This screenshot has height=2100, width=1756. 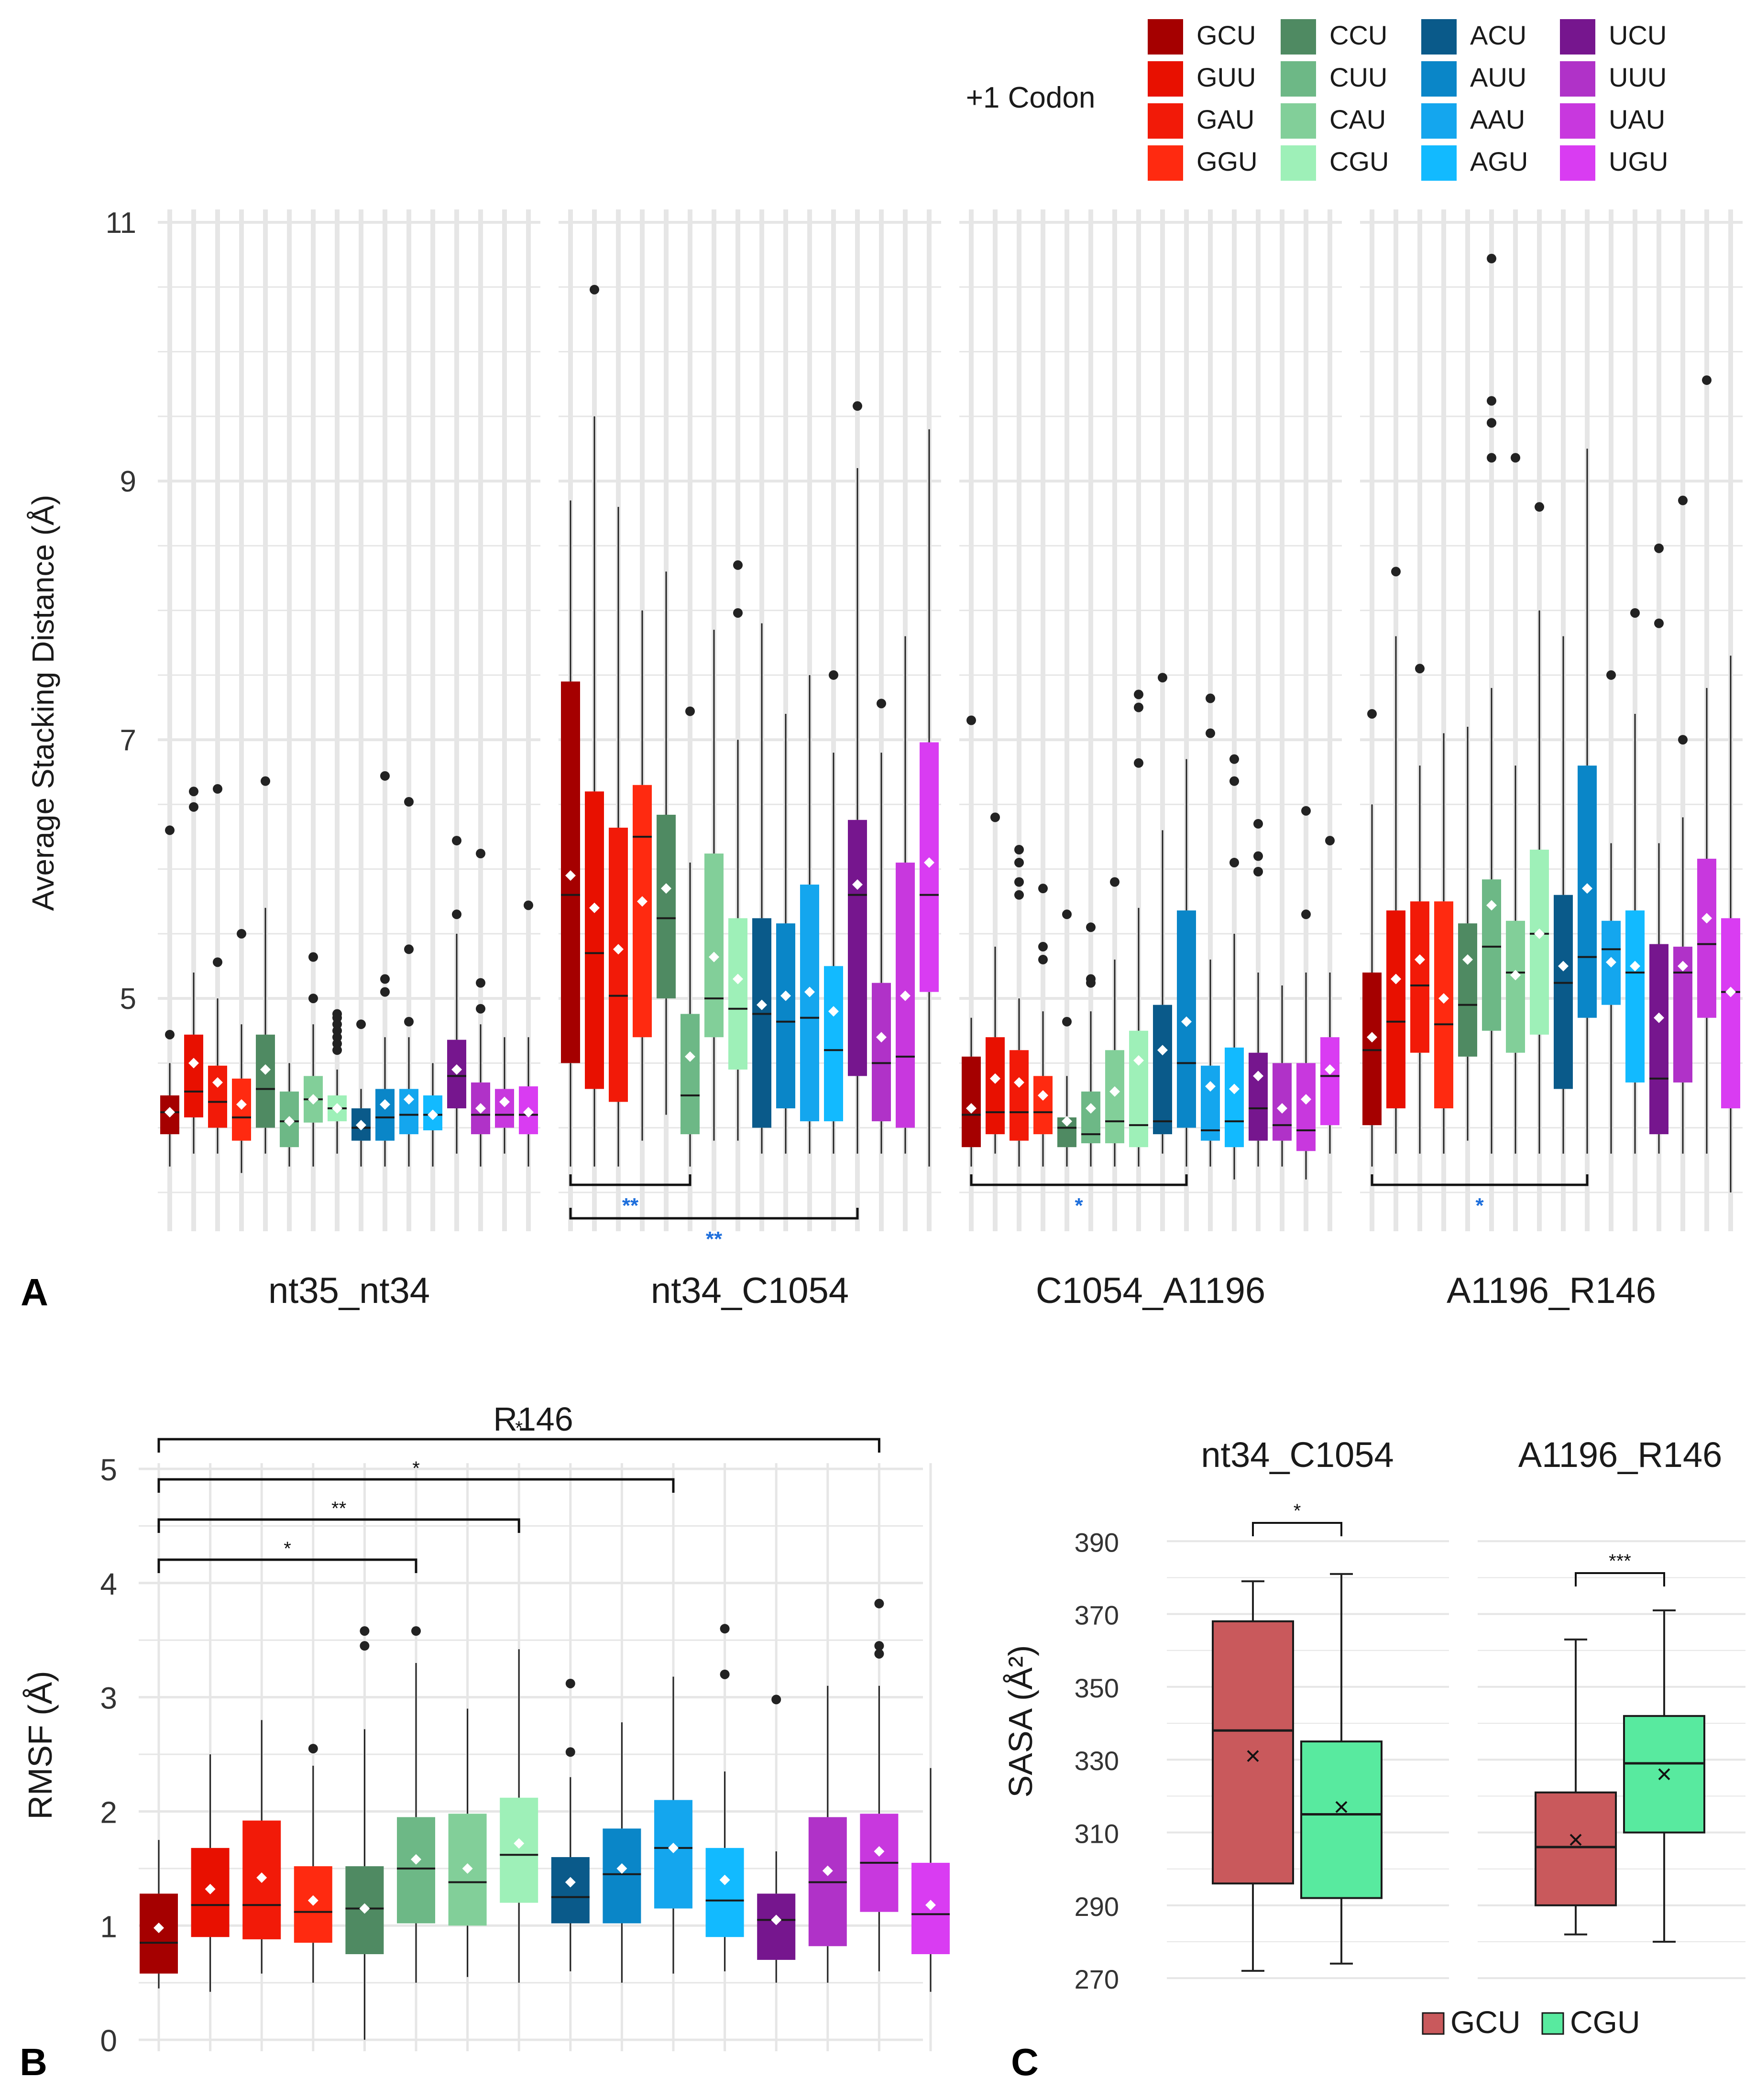 I want to click on panel-a-A1196_R146-GCU-box, so click(x=1372, y=1049).